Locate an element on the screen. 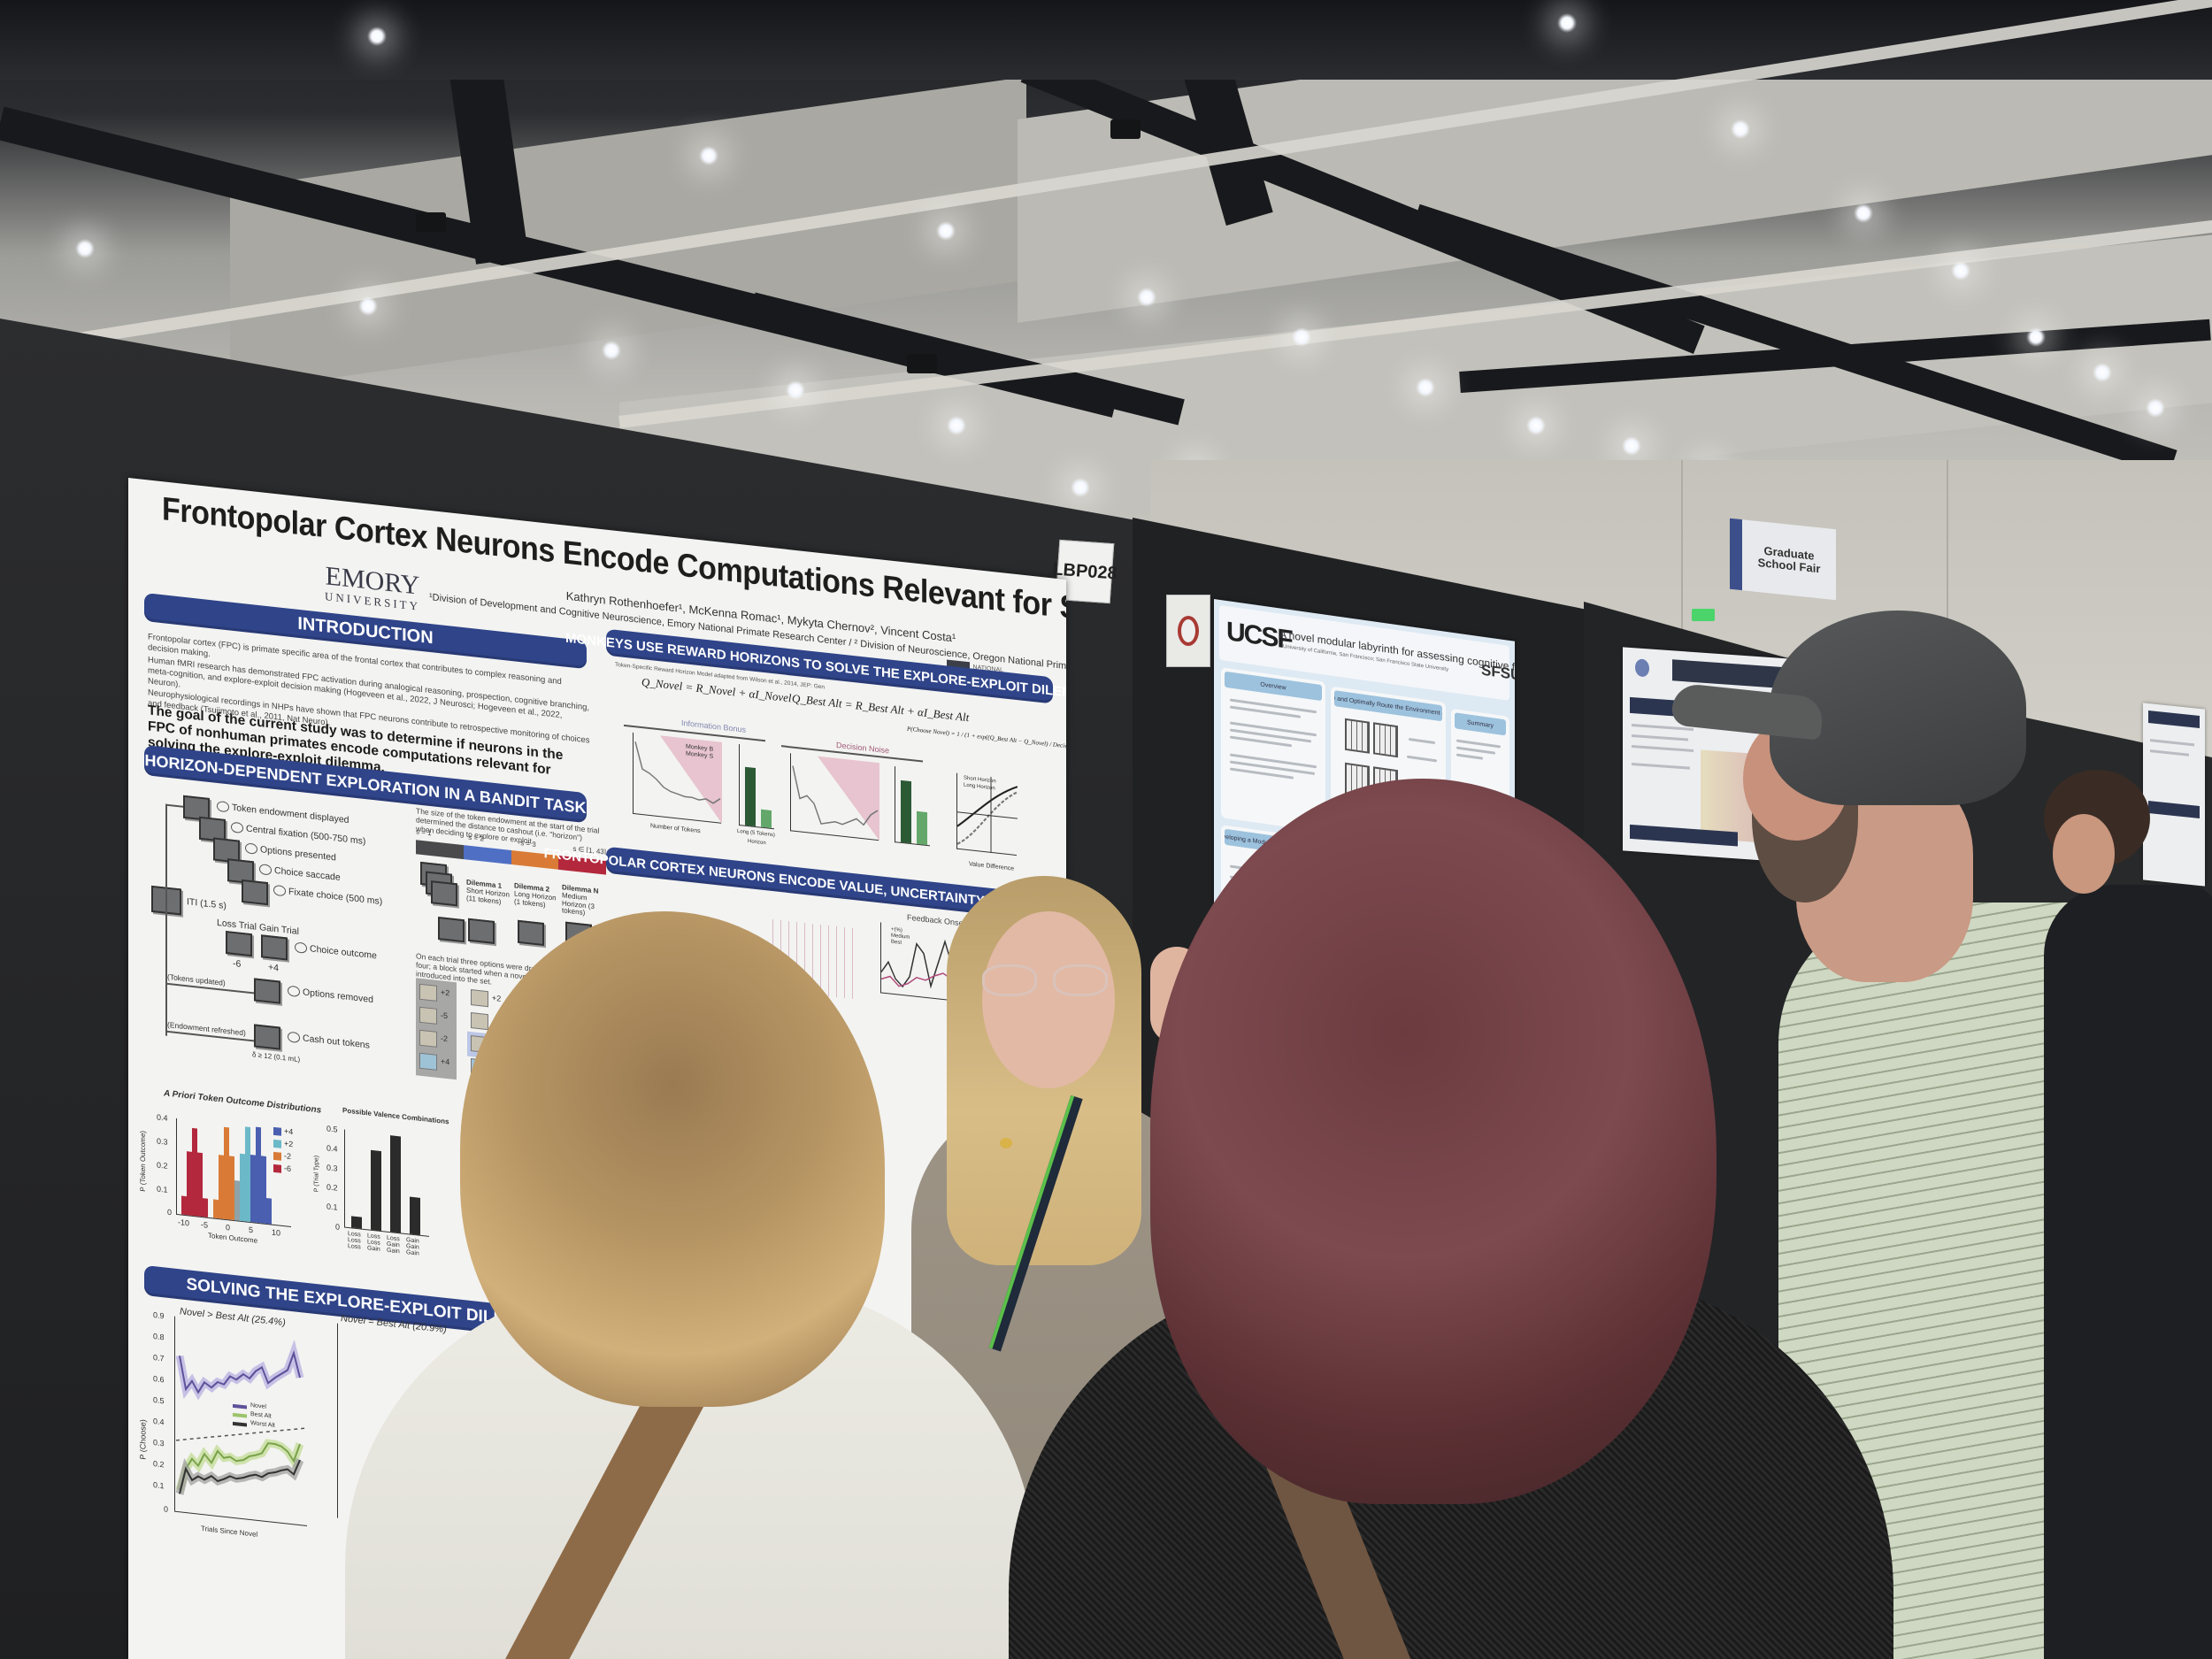 This screenshot has width=2212, height=1659. ucsf-section-heading: Summary is located at coordinates (1481, 724).